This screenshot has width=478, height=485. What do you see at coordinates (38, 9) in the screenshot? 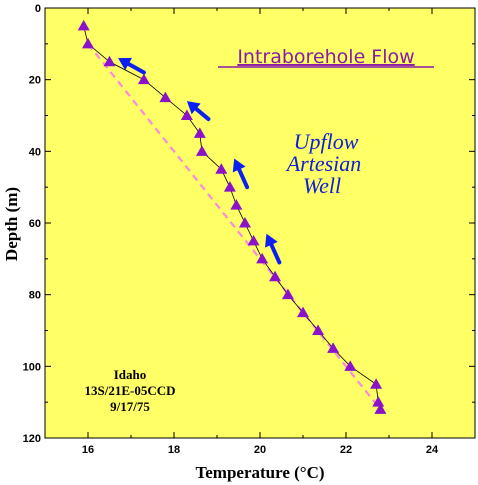
I see `y-tick-label: 0` at bounding box center [38, 9].